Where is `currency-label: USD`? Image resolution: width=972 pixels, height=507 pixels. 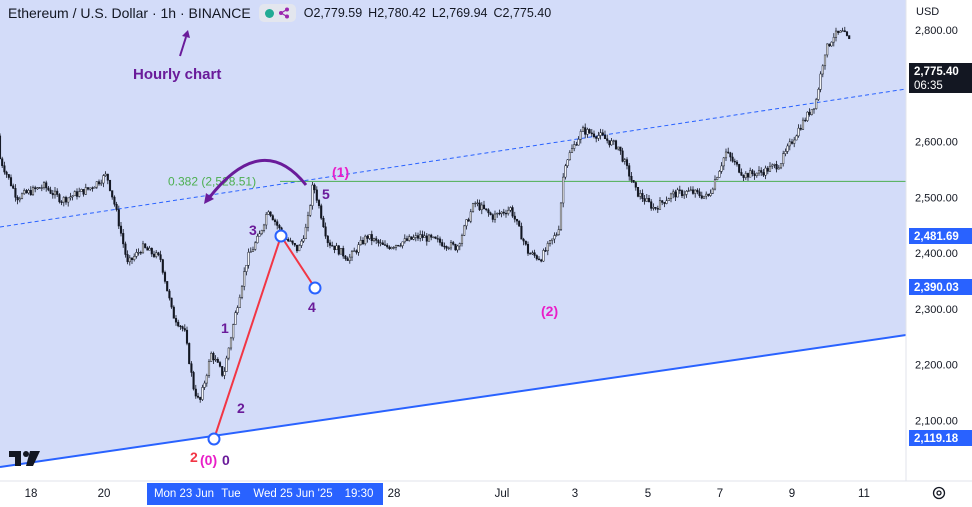
currency-label: USD is located at coordinates (928, 12).